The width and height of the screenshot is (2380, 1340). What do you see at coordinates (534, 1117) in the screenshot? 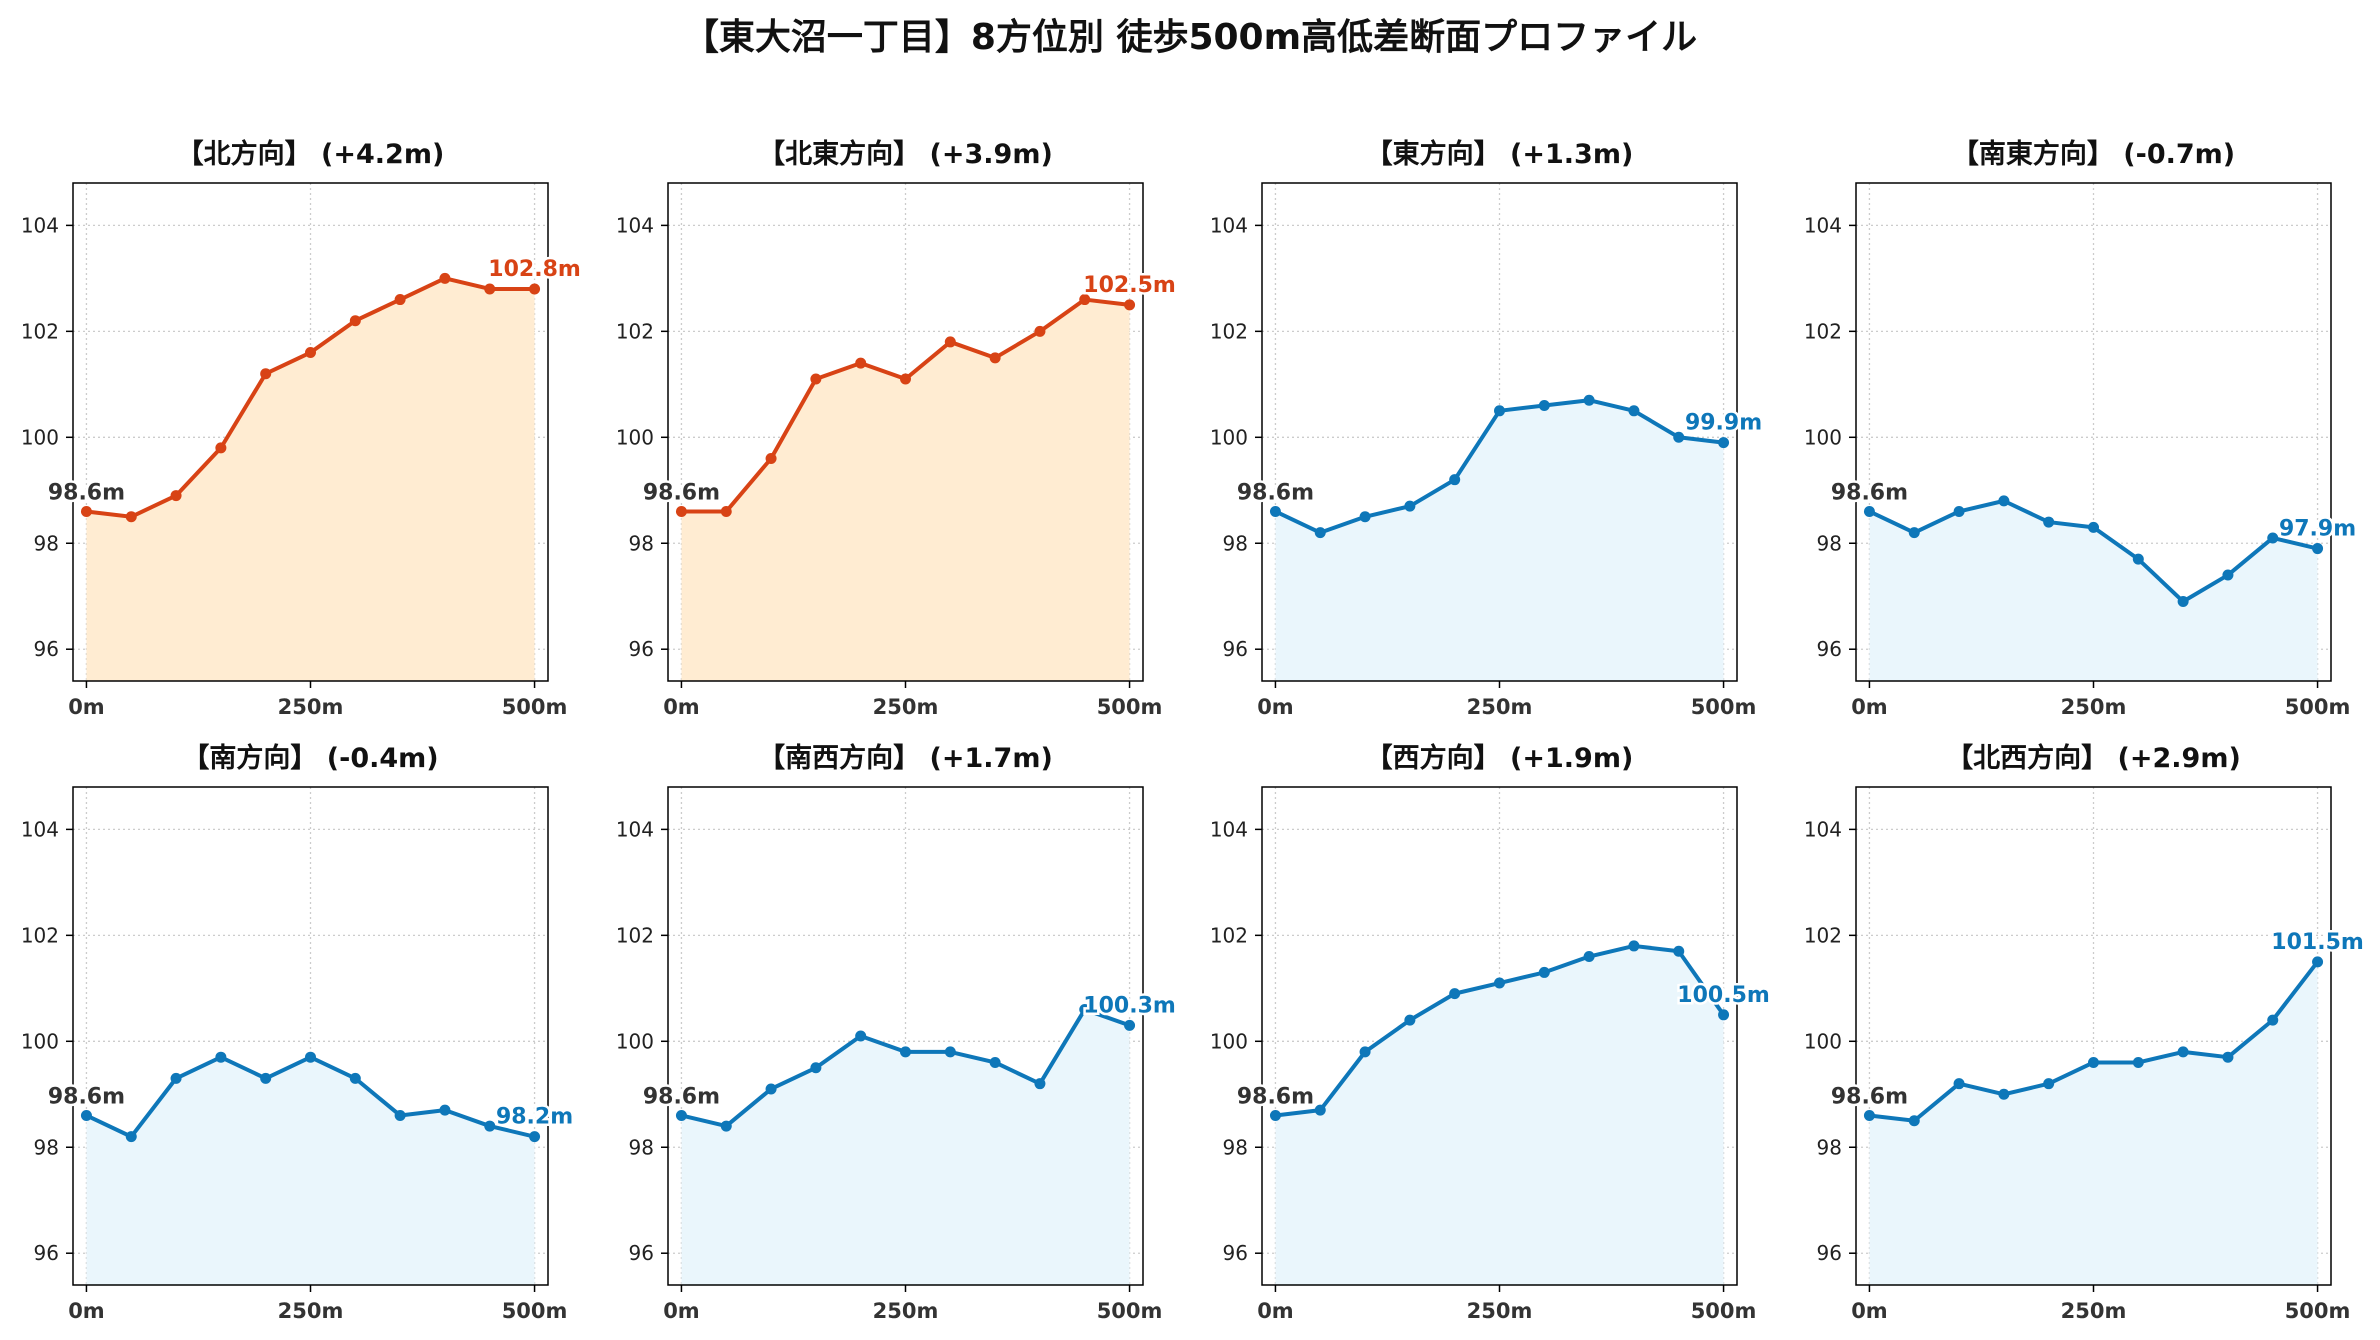
I see `end-elevation-label: 98.2m` at bounding box center [534, 1117].